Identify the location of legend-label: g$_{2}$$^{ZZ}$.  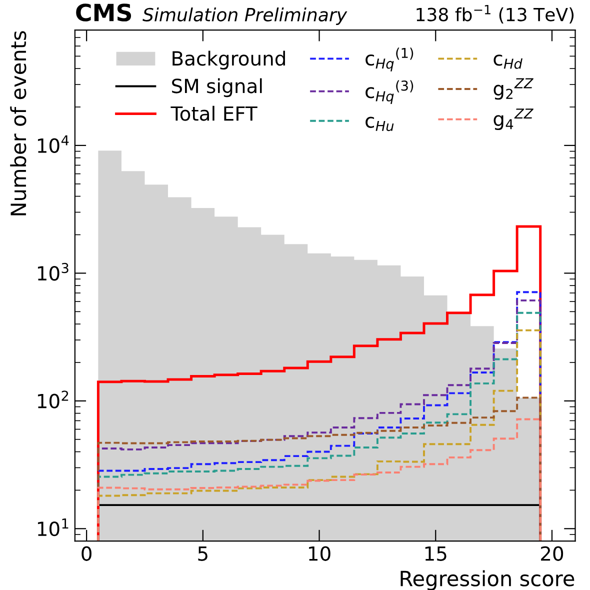
(514, 89).